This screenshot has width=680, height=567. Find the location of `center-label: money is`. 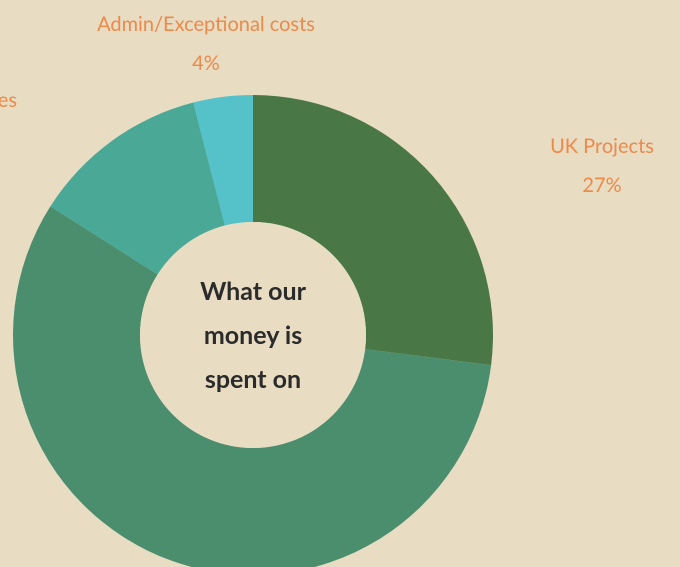

center-label: money is is located at coordinates (253, 335).